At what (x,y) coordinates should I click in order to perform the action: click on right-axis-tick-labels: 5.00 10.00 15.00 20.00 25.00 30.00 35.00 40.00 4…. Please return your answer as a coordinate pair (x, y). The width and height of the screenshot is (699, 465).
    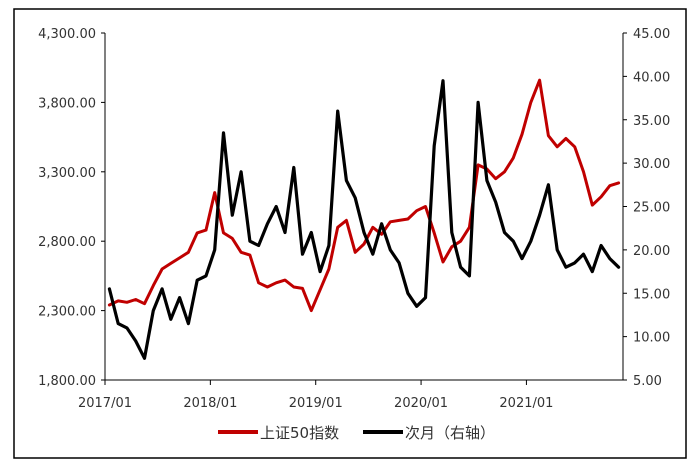
    Looking at the image, I should click on (646, 208).